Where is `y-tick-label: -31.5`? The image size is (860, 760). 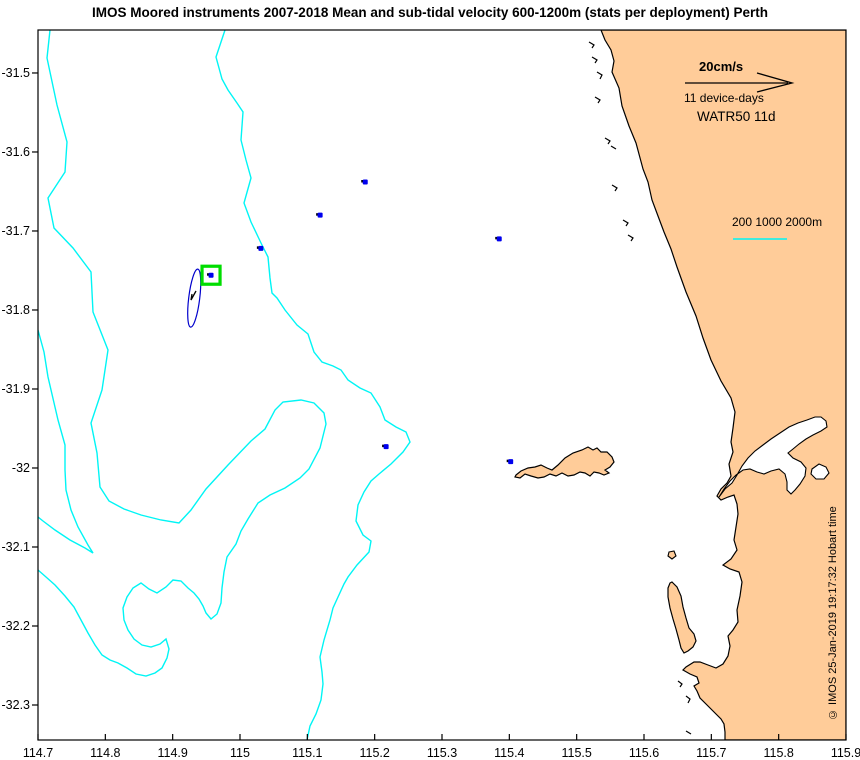 y-tick-label: -31.5 is located at coordinates (16, 73).